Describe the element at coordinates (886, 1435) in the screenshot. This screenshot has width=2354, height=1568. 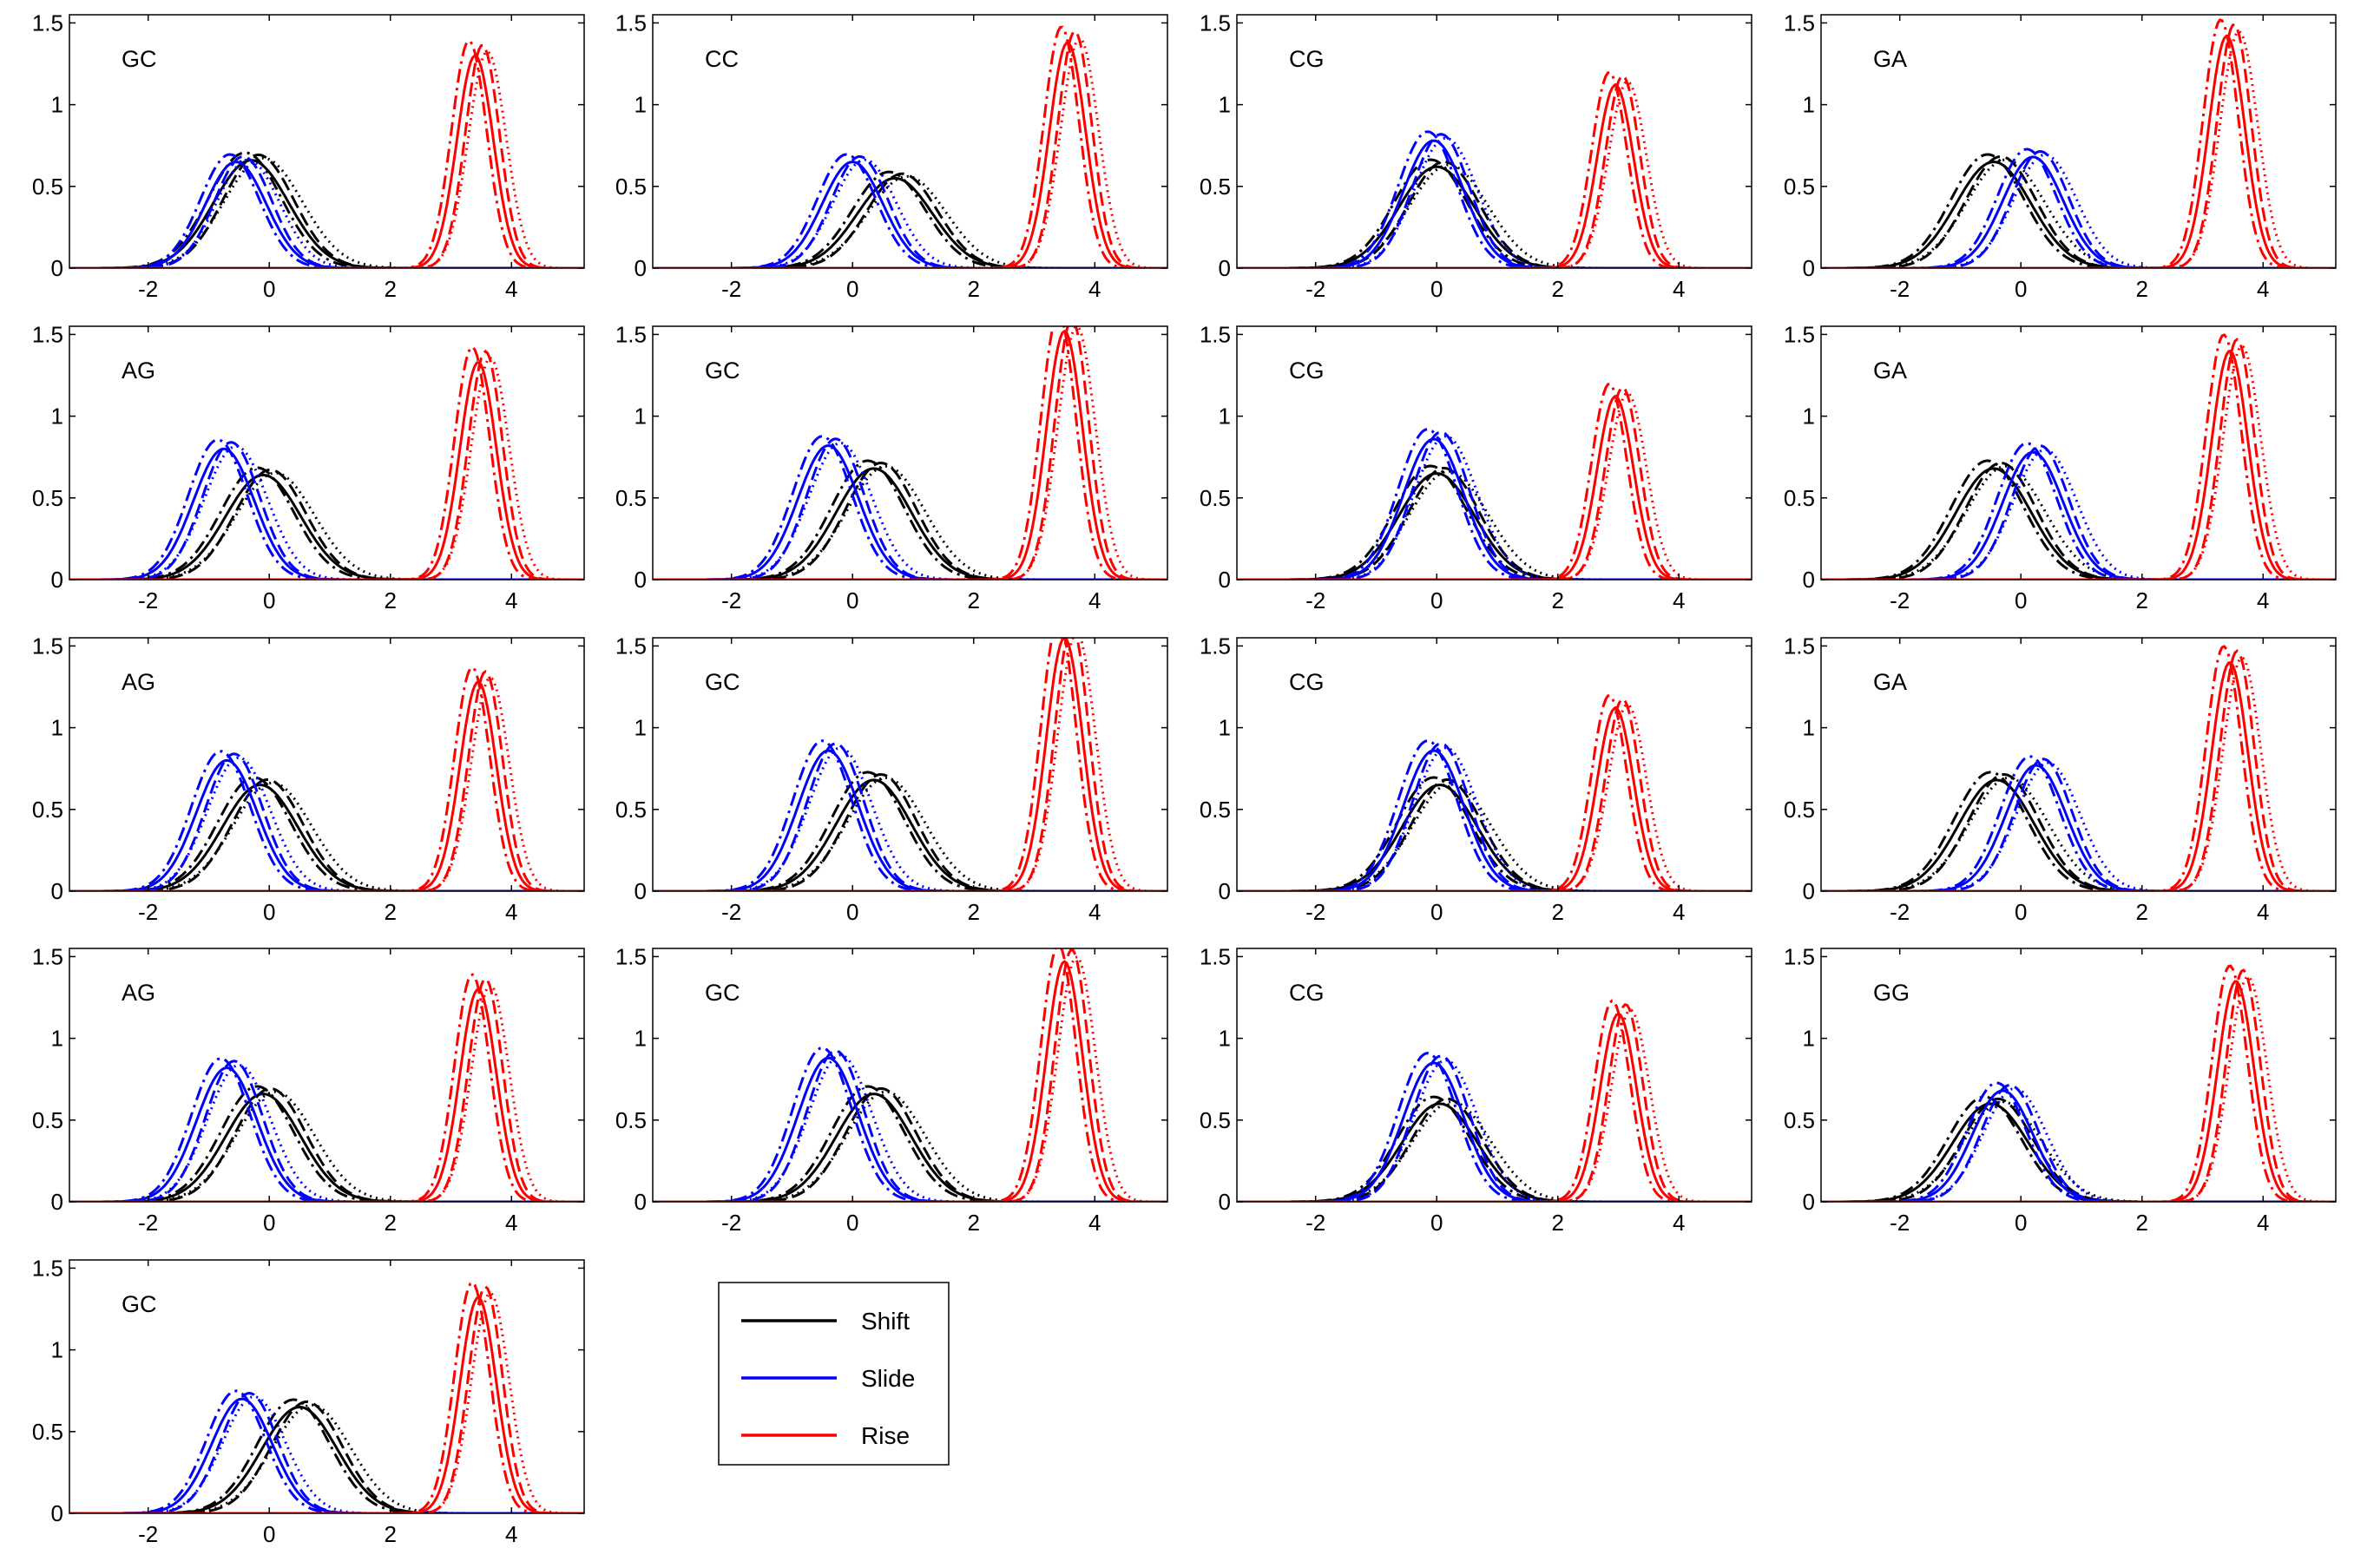
I see `legend-label-rise: Rise` at that location.